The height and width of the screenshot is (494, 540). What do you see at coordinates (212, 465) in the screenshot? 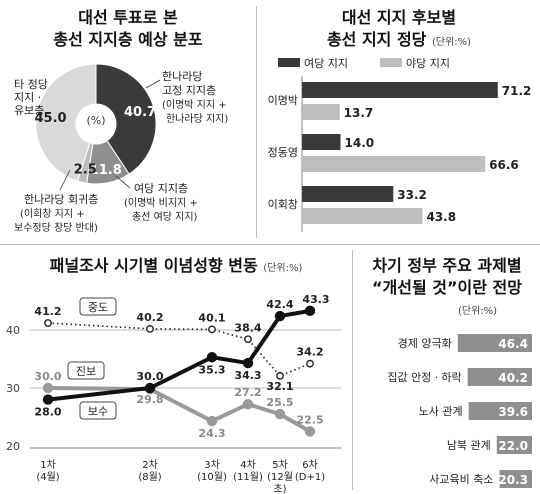
I see `line-xtick-label: 3차` at bounding box center [212, 465].